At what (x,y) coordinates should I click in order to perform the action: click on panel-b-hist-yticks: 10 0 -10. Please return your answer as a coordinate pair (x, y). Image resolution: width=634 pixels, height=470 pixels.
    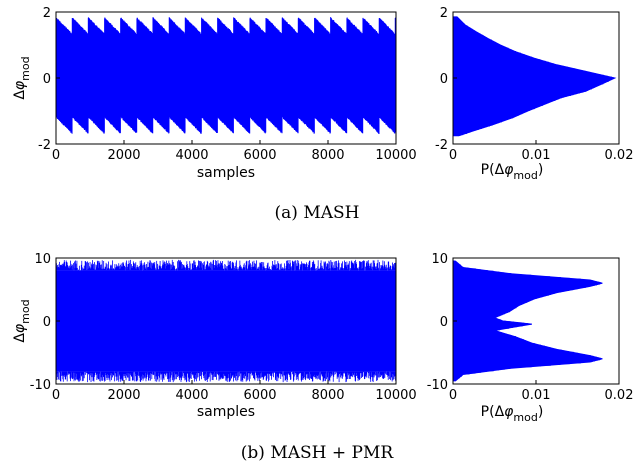
    Looking at the image, I should click on (442, 322).